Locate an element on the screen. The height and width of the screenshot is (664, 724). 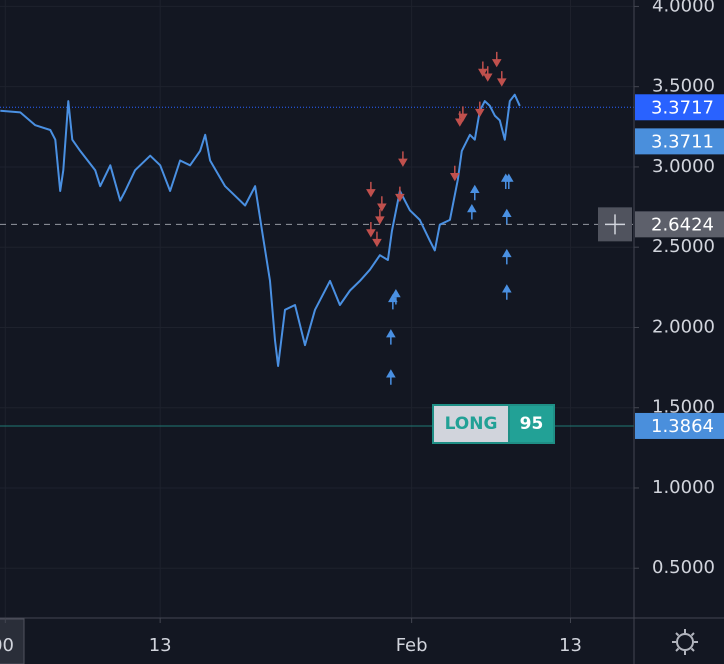
gear-ring is located at coordinates (685, 642).